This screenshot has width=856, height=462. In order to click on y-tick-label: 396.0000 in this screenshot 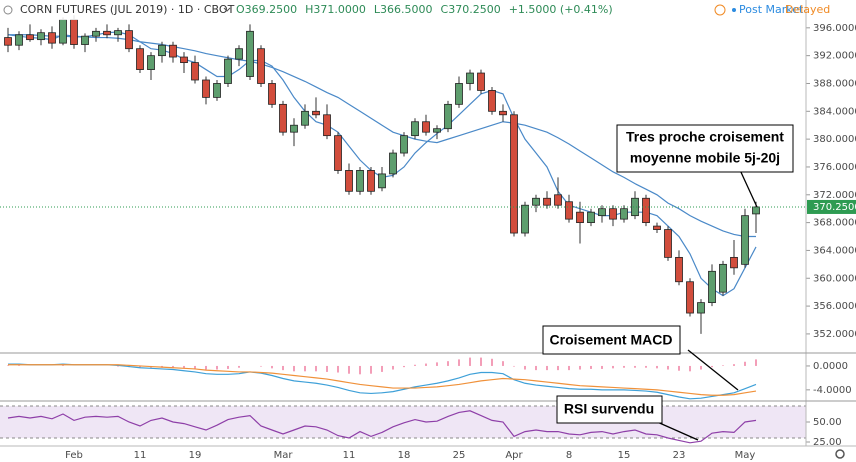, I will do `click(834, 28)`.